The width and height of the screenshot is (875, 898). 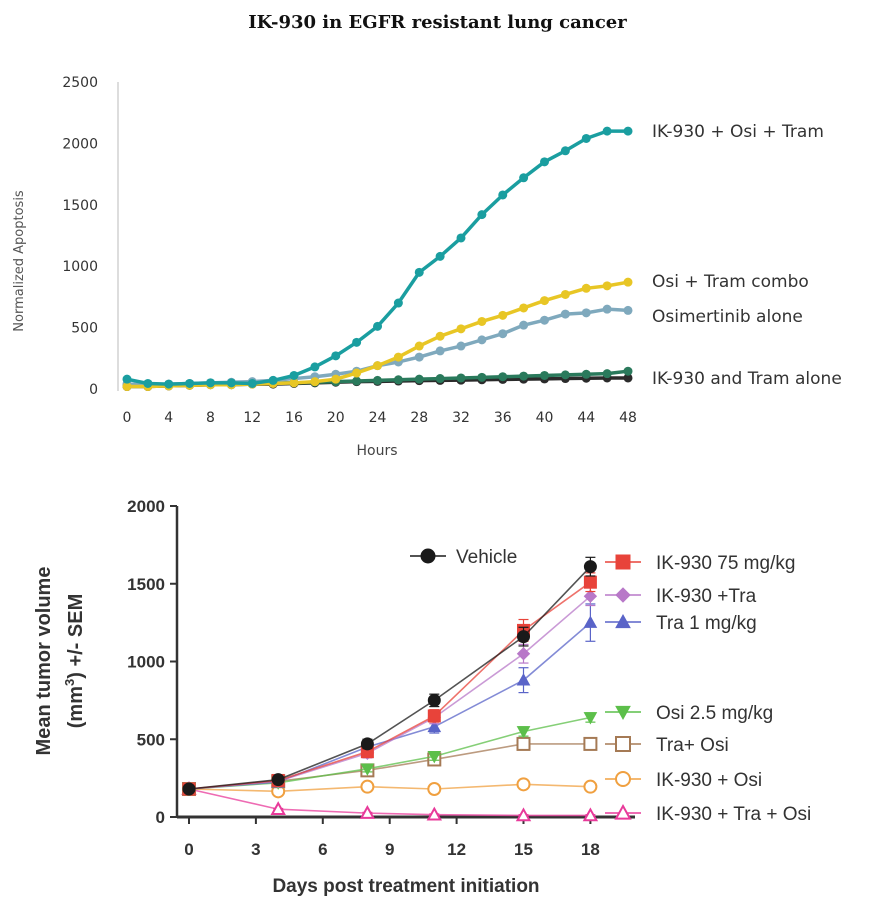 What do you see at coordinates (586, 418) in the screenshot?
I see `chart1-x-tick-label: 44` at bounding box center [586, 418].